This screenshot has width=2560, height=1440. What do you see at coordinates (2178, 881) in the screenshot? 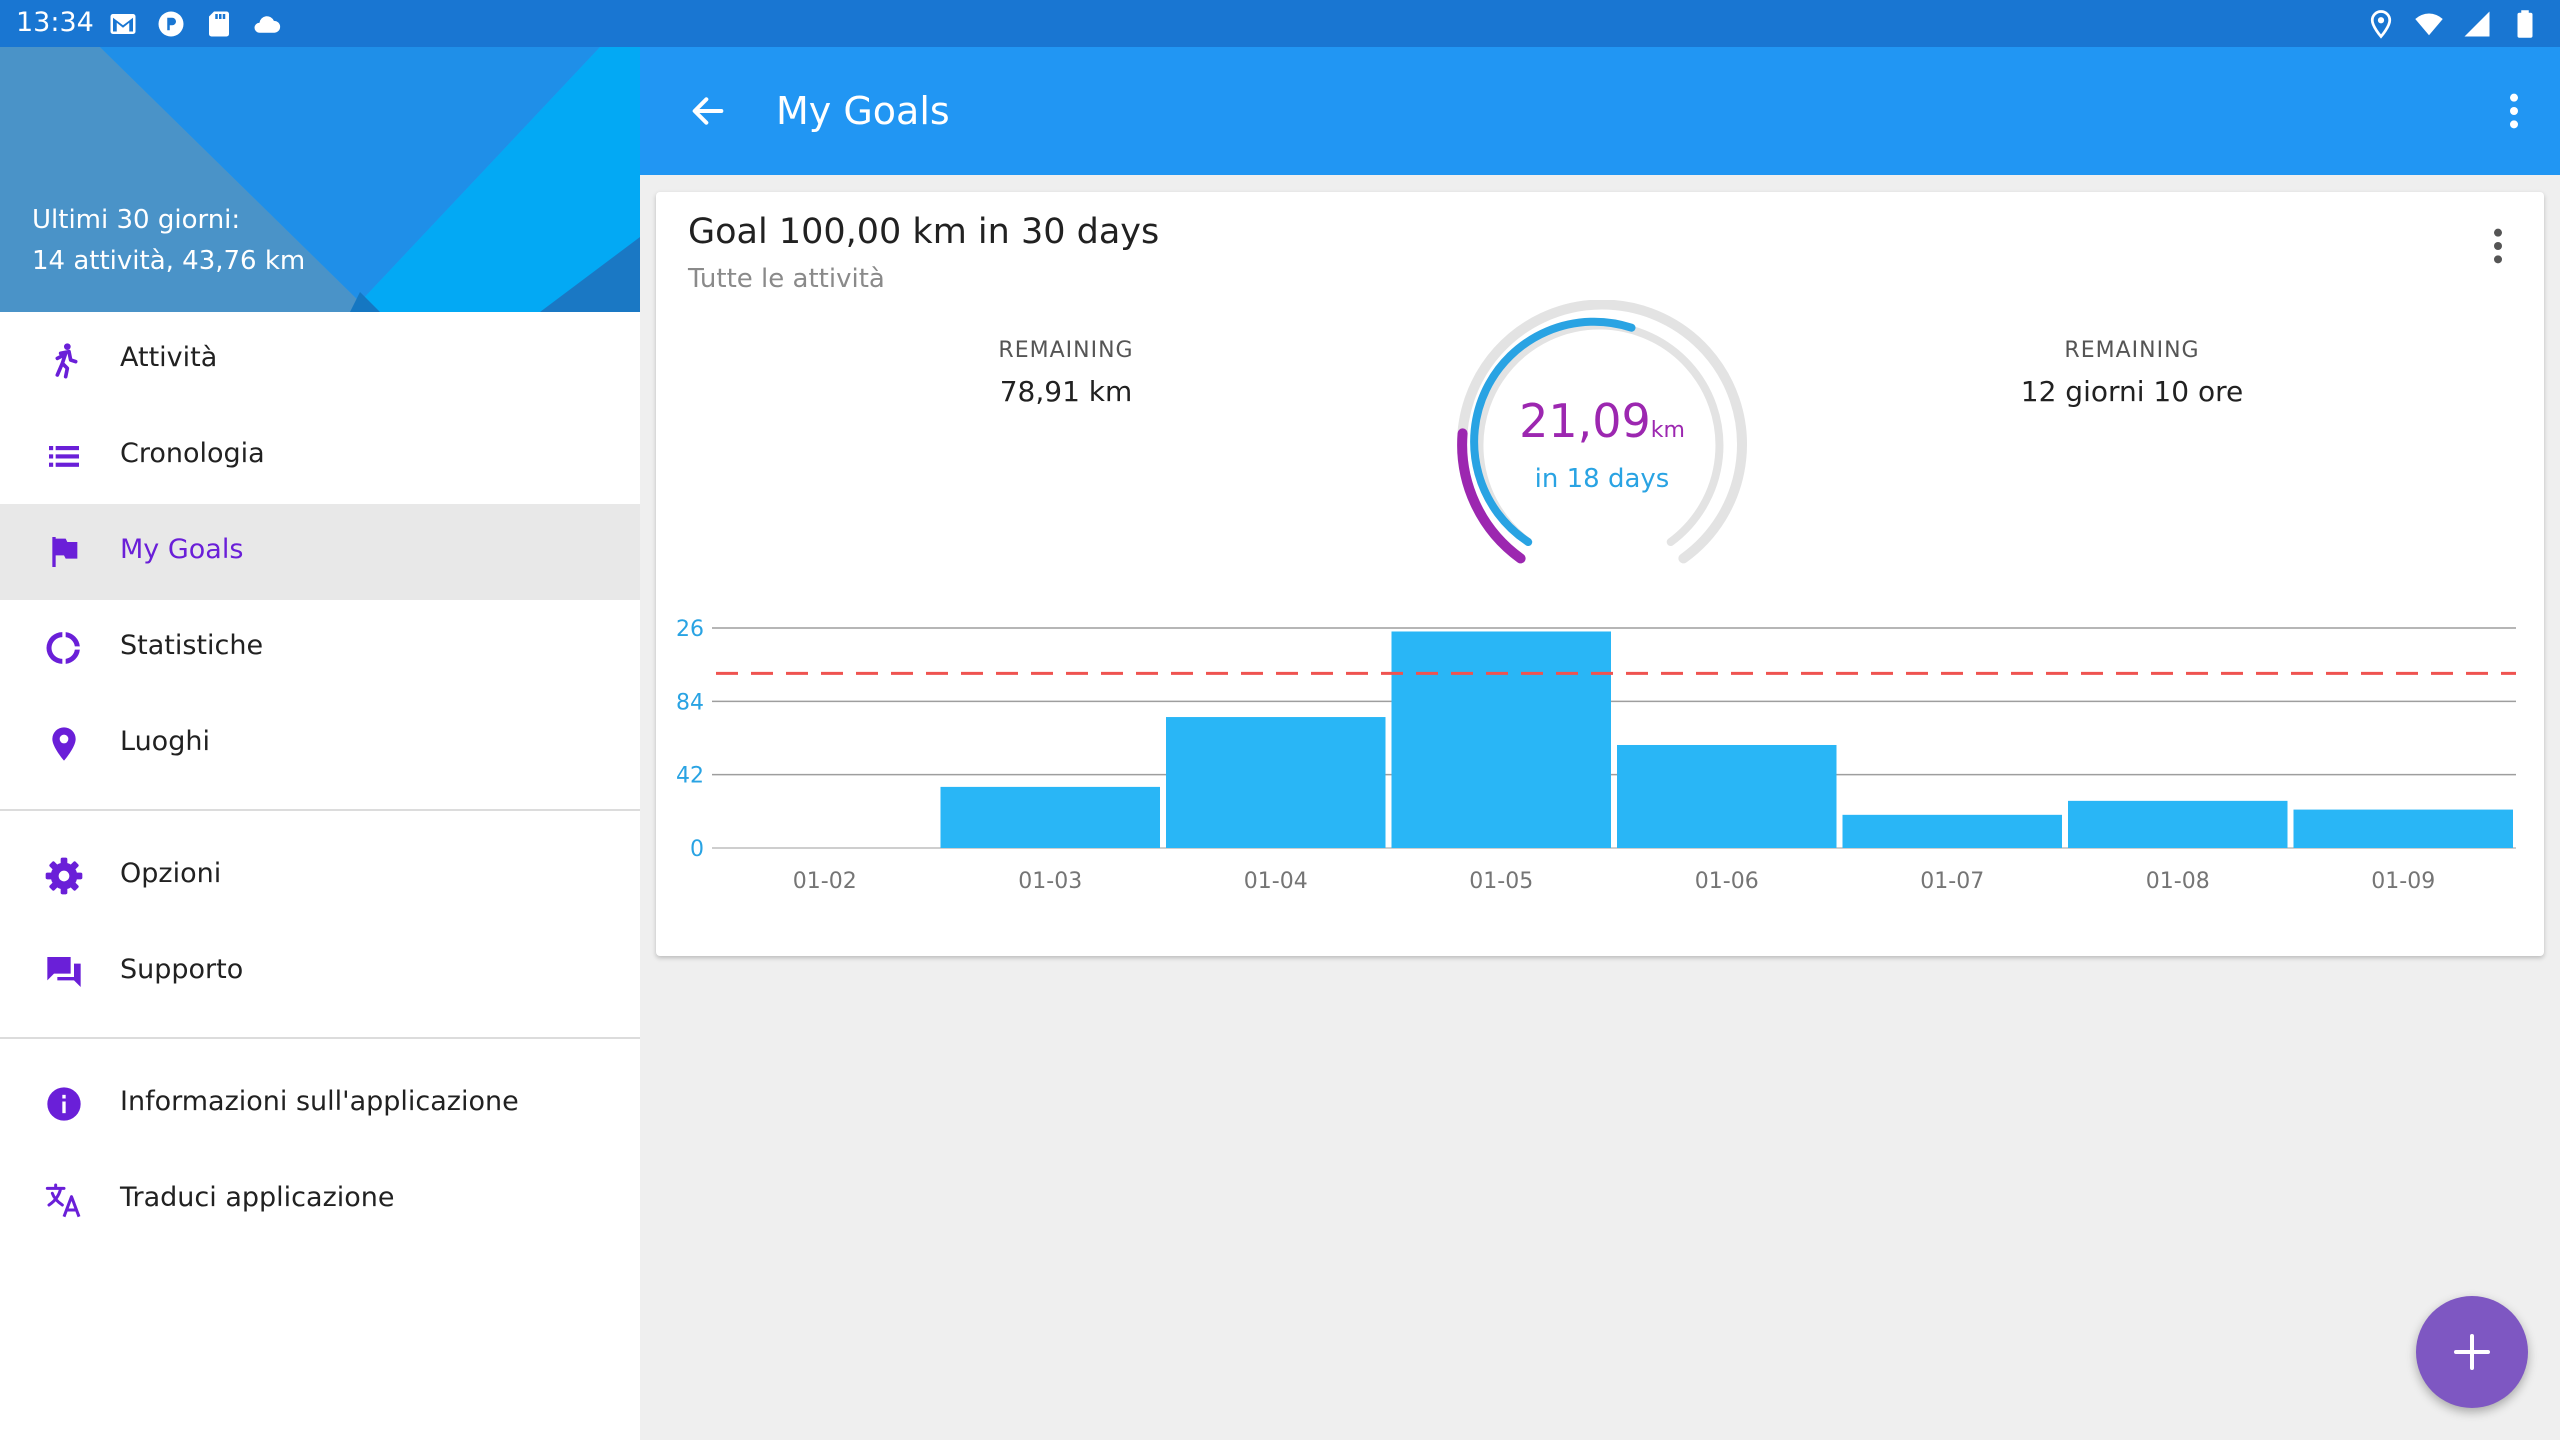
I see `chart-x-tick-label: 01-08` at bounding box center [2178, 881].